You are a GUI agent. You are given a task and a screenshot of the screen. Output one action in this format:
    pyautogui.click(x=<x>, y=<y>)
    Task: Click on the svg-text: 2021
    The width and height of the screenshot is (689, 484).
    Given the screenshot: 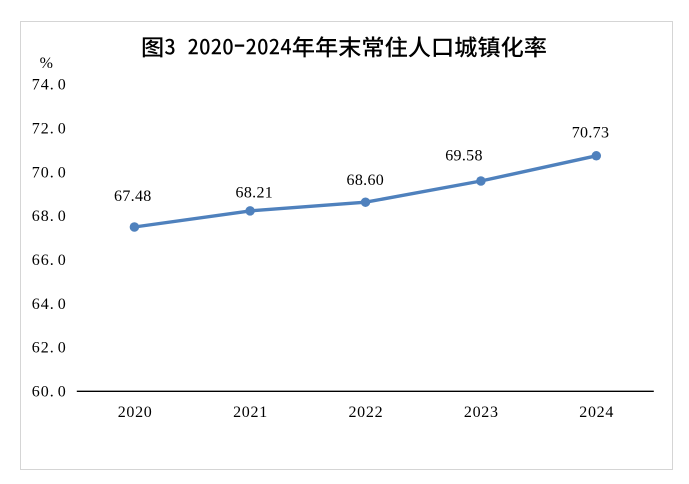 What is the action you would take?
    pyautogui.click(x=250, y=412)
    